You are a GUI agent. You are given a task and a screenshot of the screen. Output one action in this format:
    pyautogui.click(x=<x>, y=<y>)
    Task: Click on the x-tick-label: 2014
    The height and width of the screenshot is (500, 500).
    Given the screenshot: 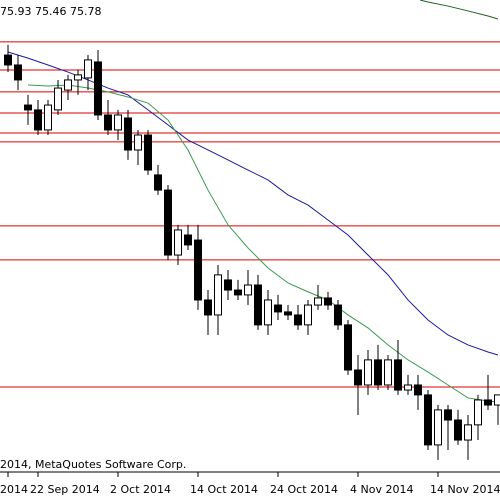 What is the action you would take?
    pyautogui.click(x=14, y=489)
    